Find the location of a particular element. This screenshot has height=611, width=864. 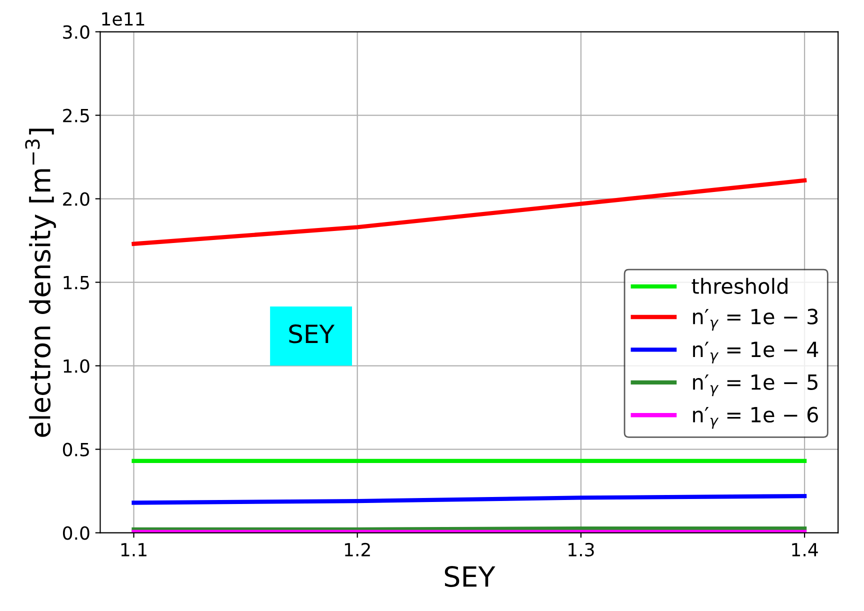

y-axis-title: electron density [m$^{−3}$] is located at coordinates (40, 282).